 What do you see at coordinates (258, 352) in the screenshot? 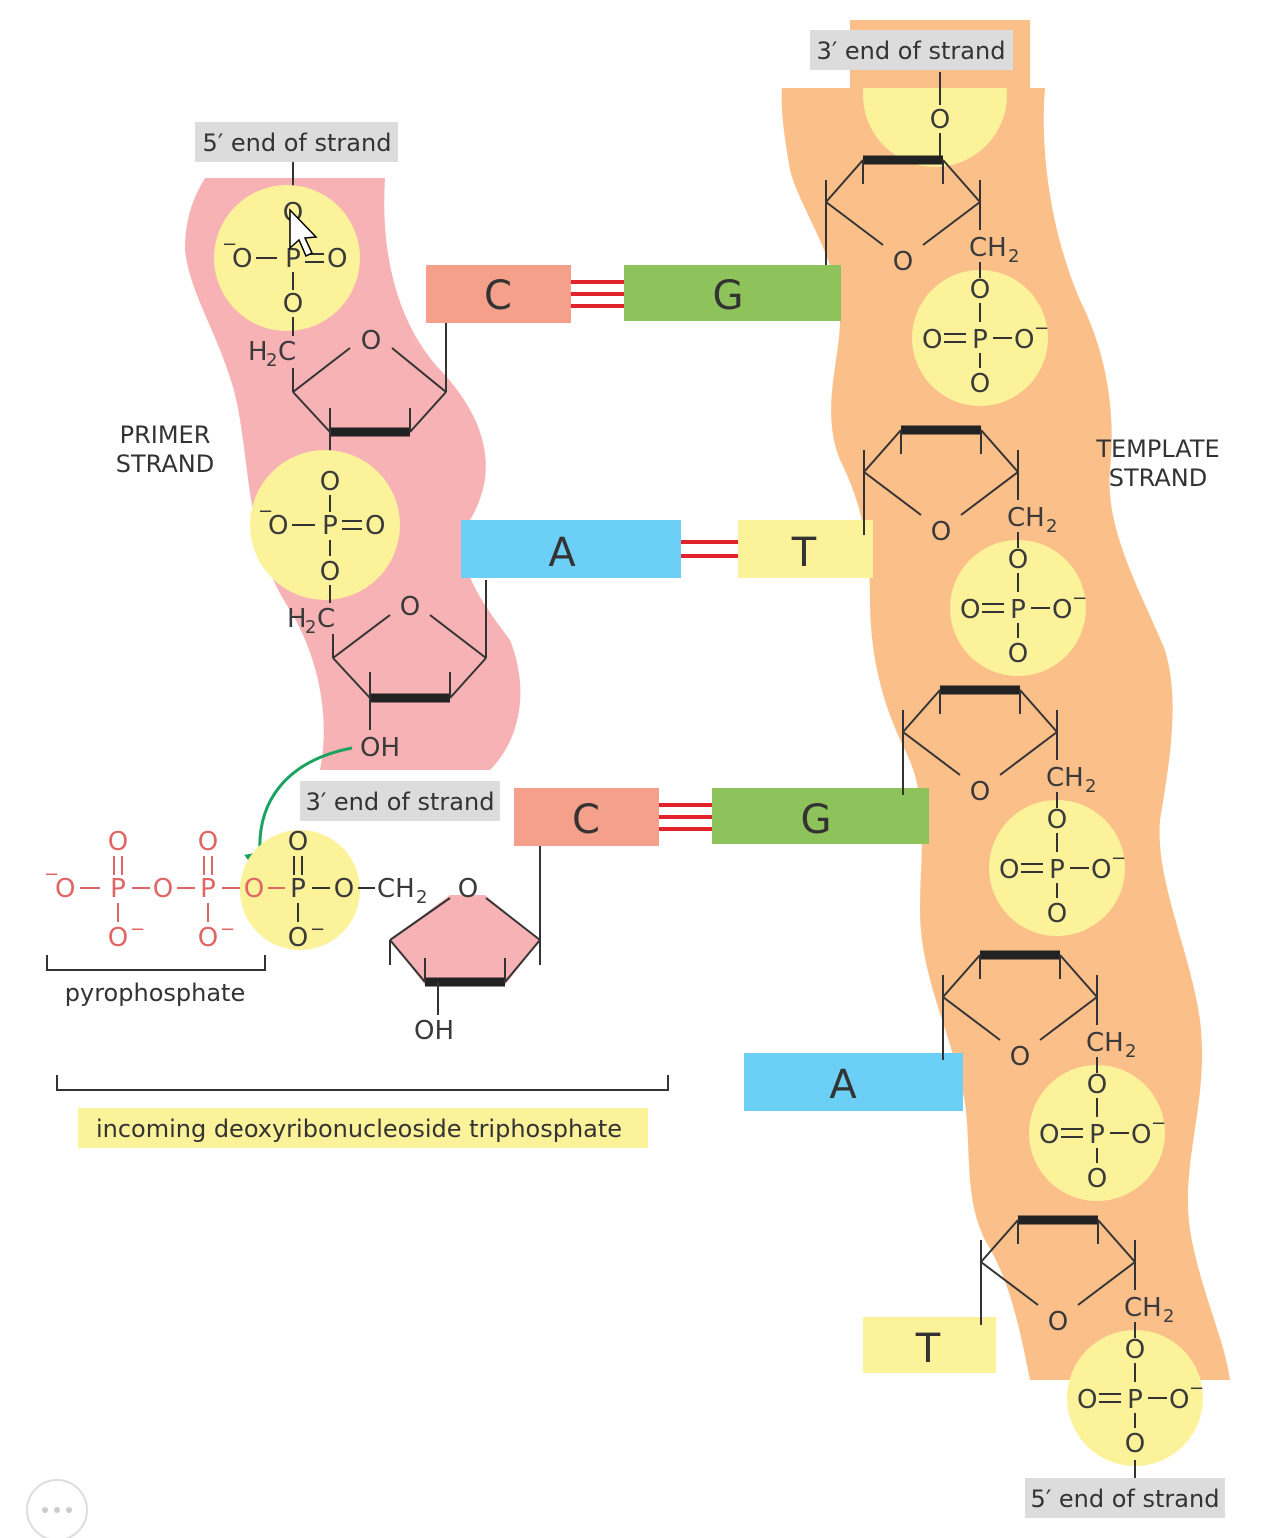
I see `atom-h: H` at bounding box center [258, 352].